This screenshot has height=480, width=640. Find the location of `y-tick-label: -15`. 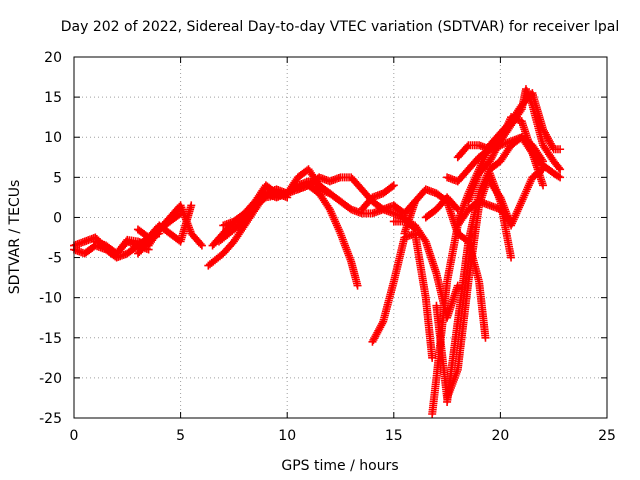

y-tick-label: -15 is located at coordinates (50, 339).